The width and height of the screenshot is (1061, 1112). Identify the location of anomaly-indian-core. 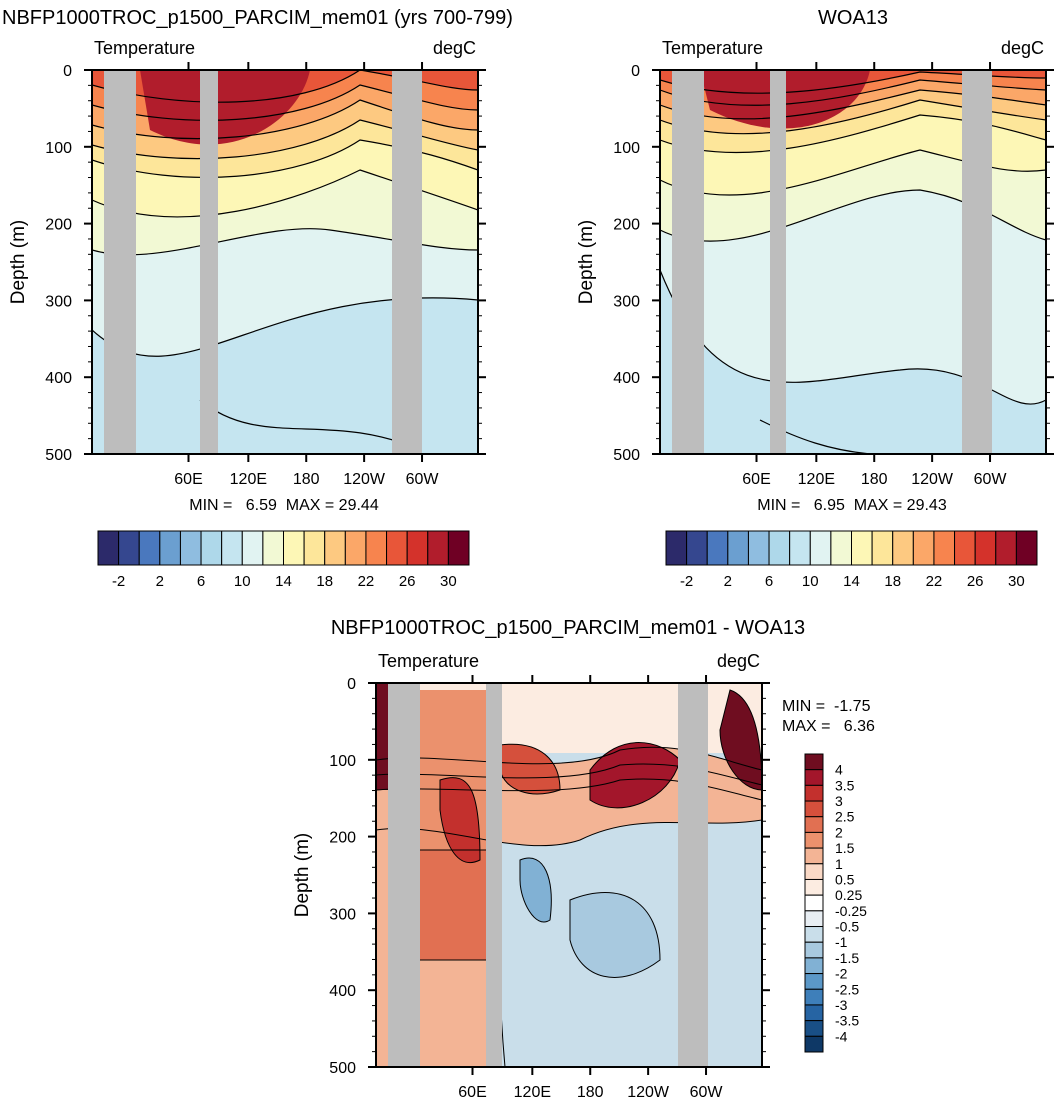
(460, 820).